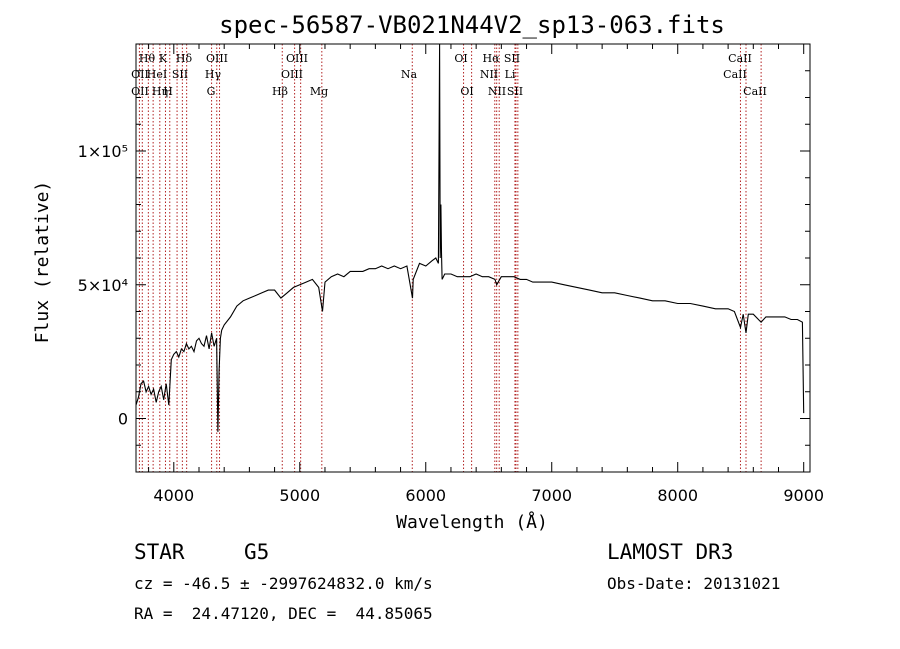 This screenshot has height=649, width=900. Describe the element at coordinates (319, 91) in the screenshot. I see `line-label-row3-5: Mg` at that location.